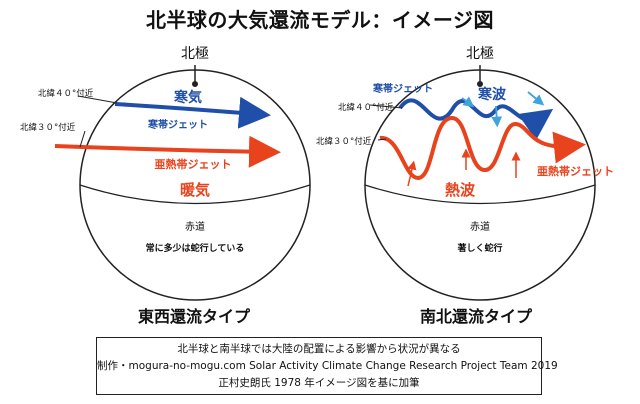 Image resolution: width=640 pixels, height=404 pixels. I want to click on right-equator-line, so click(480, 194).